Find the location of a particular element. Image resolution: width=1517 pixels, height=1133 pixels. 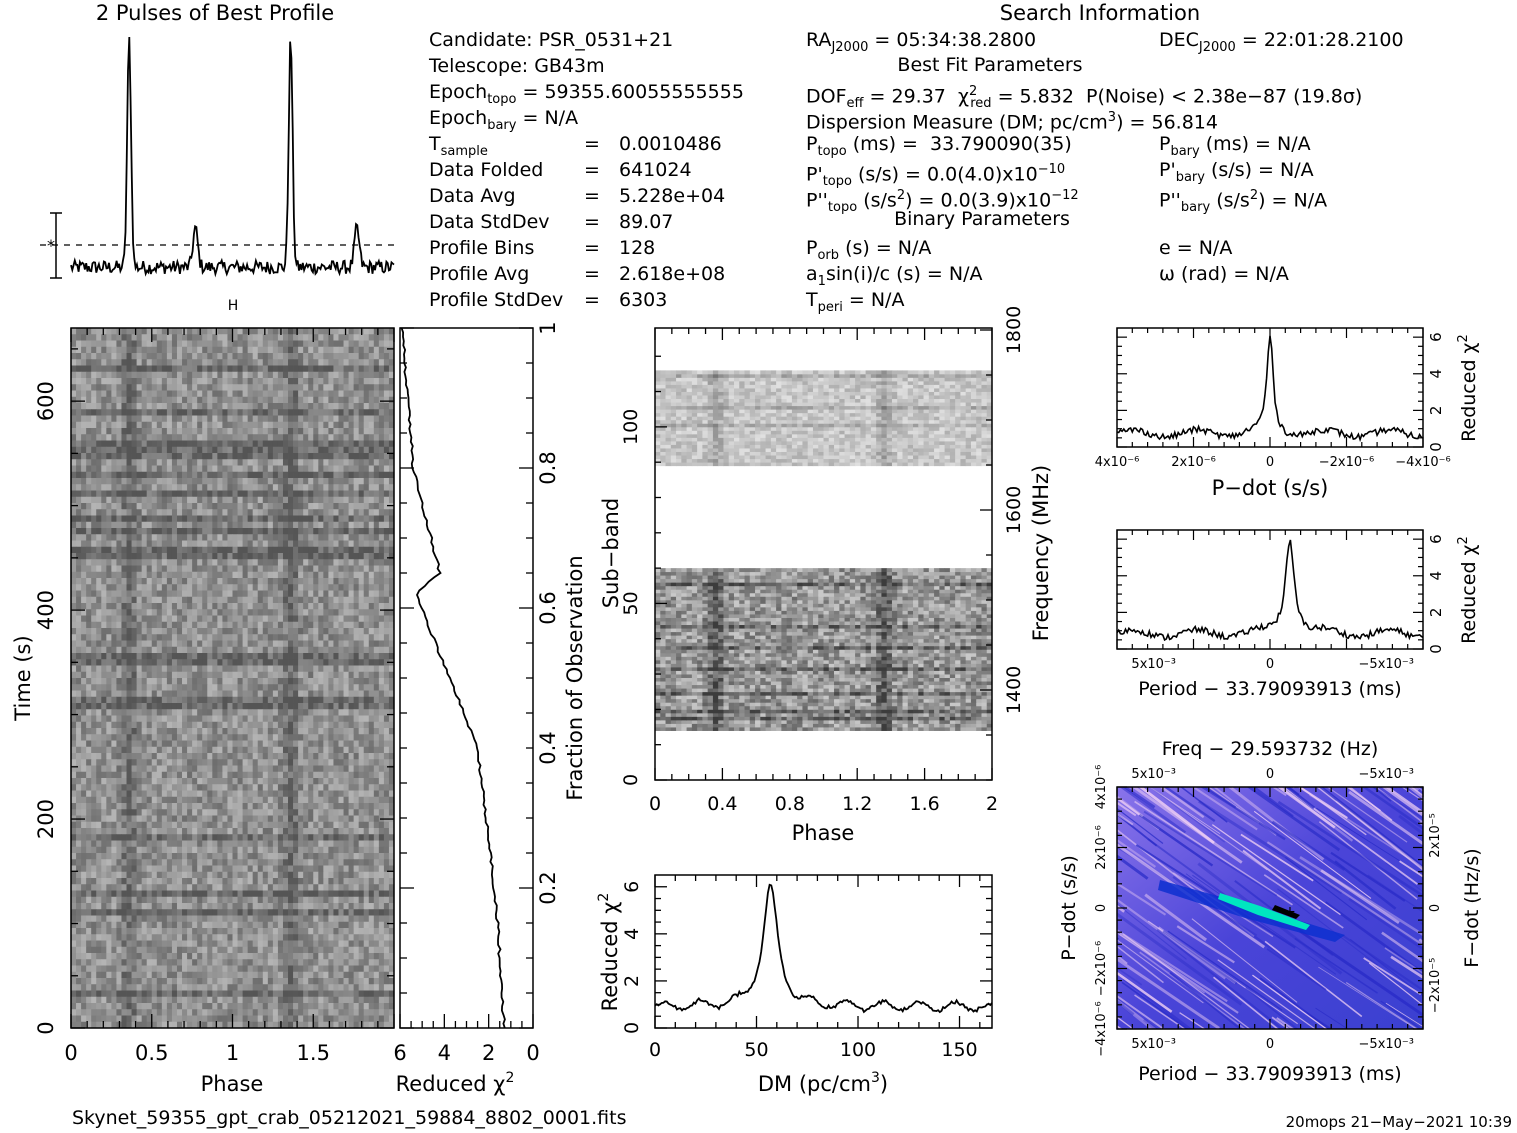

info-row: Data StdDev = 89.07 is located at coordinates (551, 222).